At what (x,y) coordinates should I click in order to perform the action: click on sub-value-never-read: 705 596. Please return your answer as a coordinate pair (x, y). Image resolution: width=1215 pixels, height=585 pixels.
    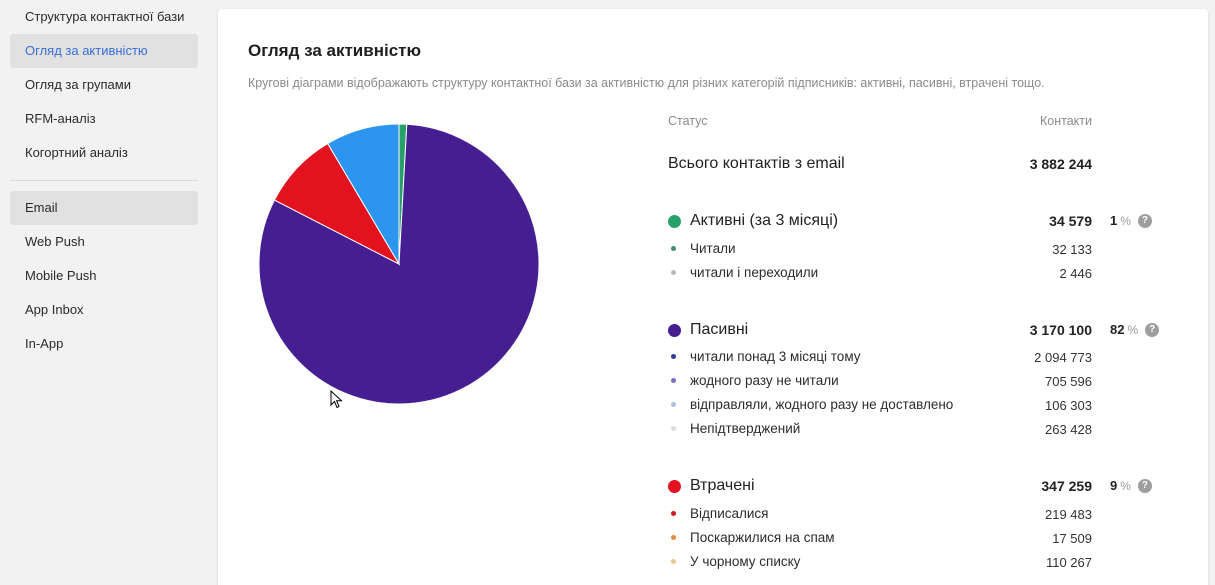
    Looking at the image, I should click on (1068, 381).